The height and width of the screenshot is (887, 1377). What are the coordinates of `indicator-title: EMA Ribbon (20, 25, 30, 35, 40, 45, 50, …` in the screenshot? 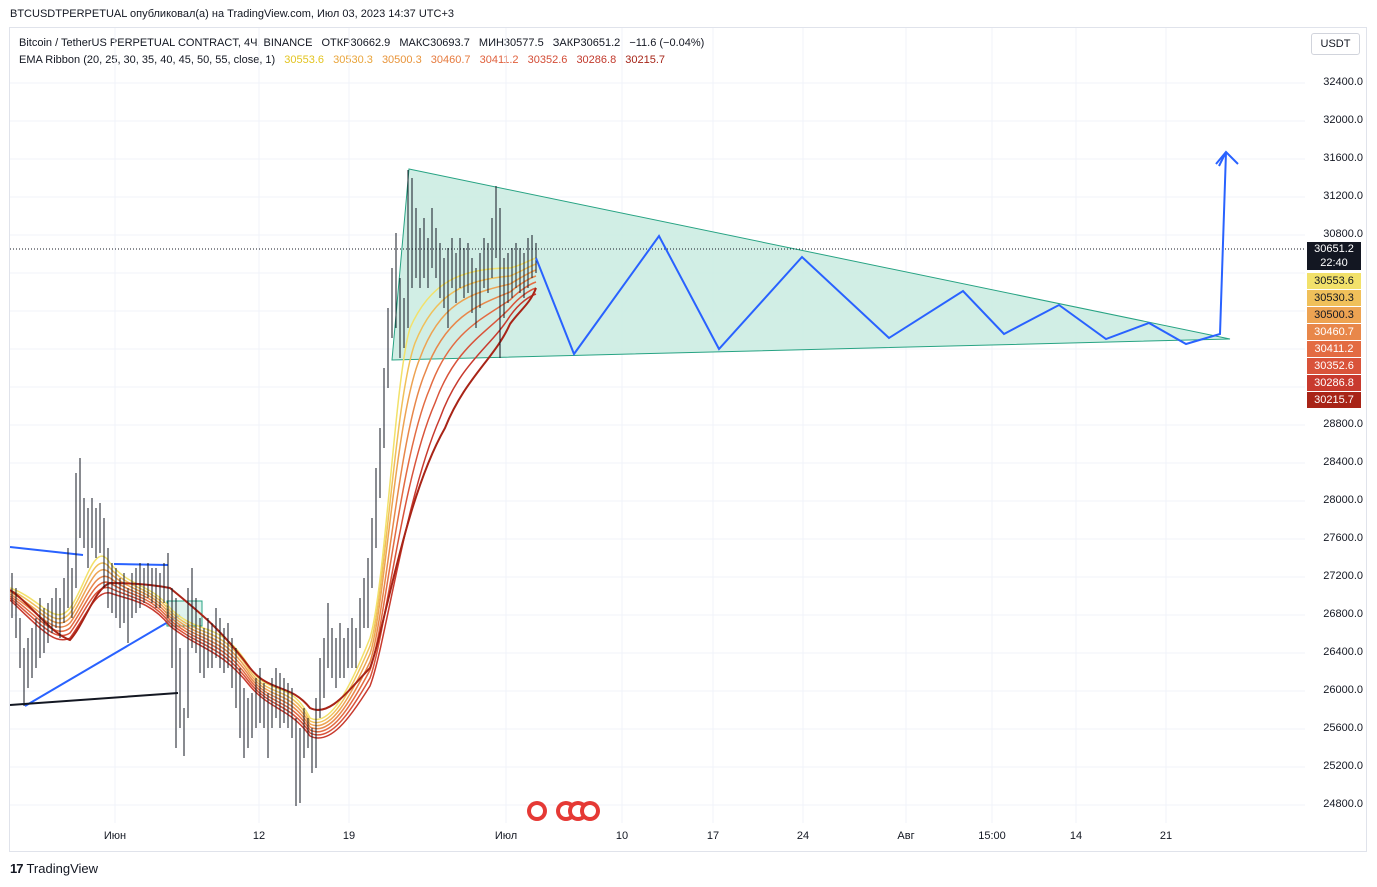 It's located at (147, 60).